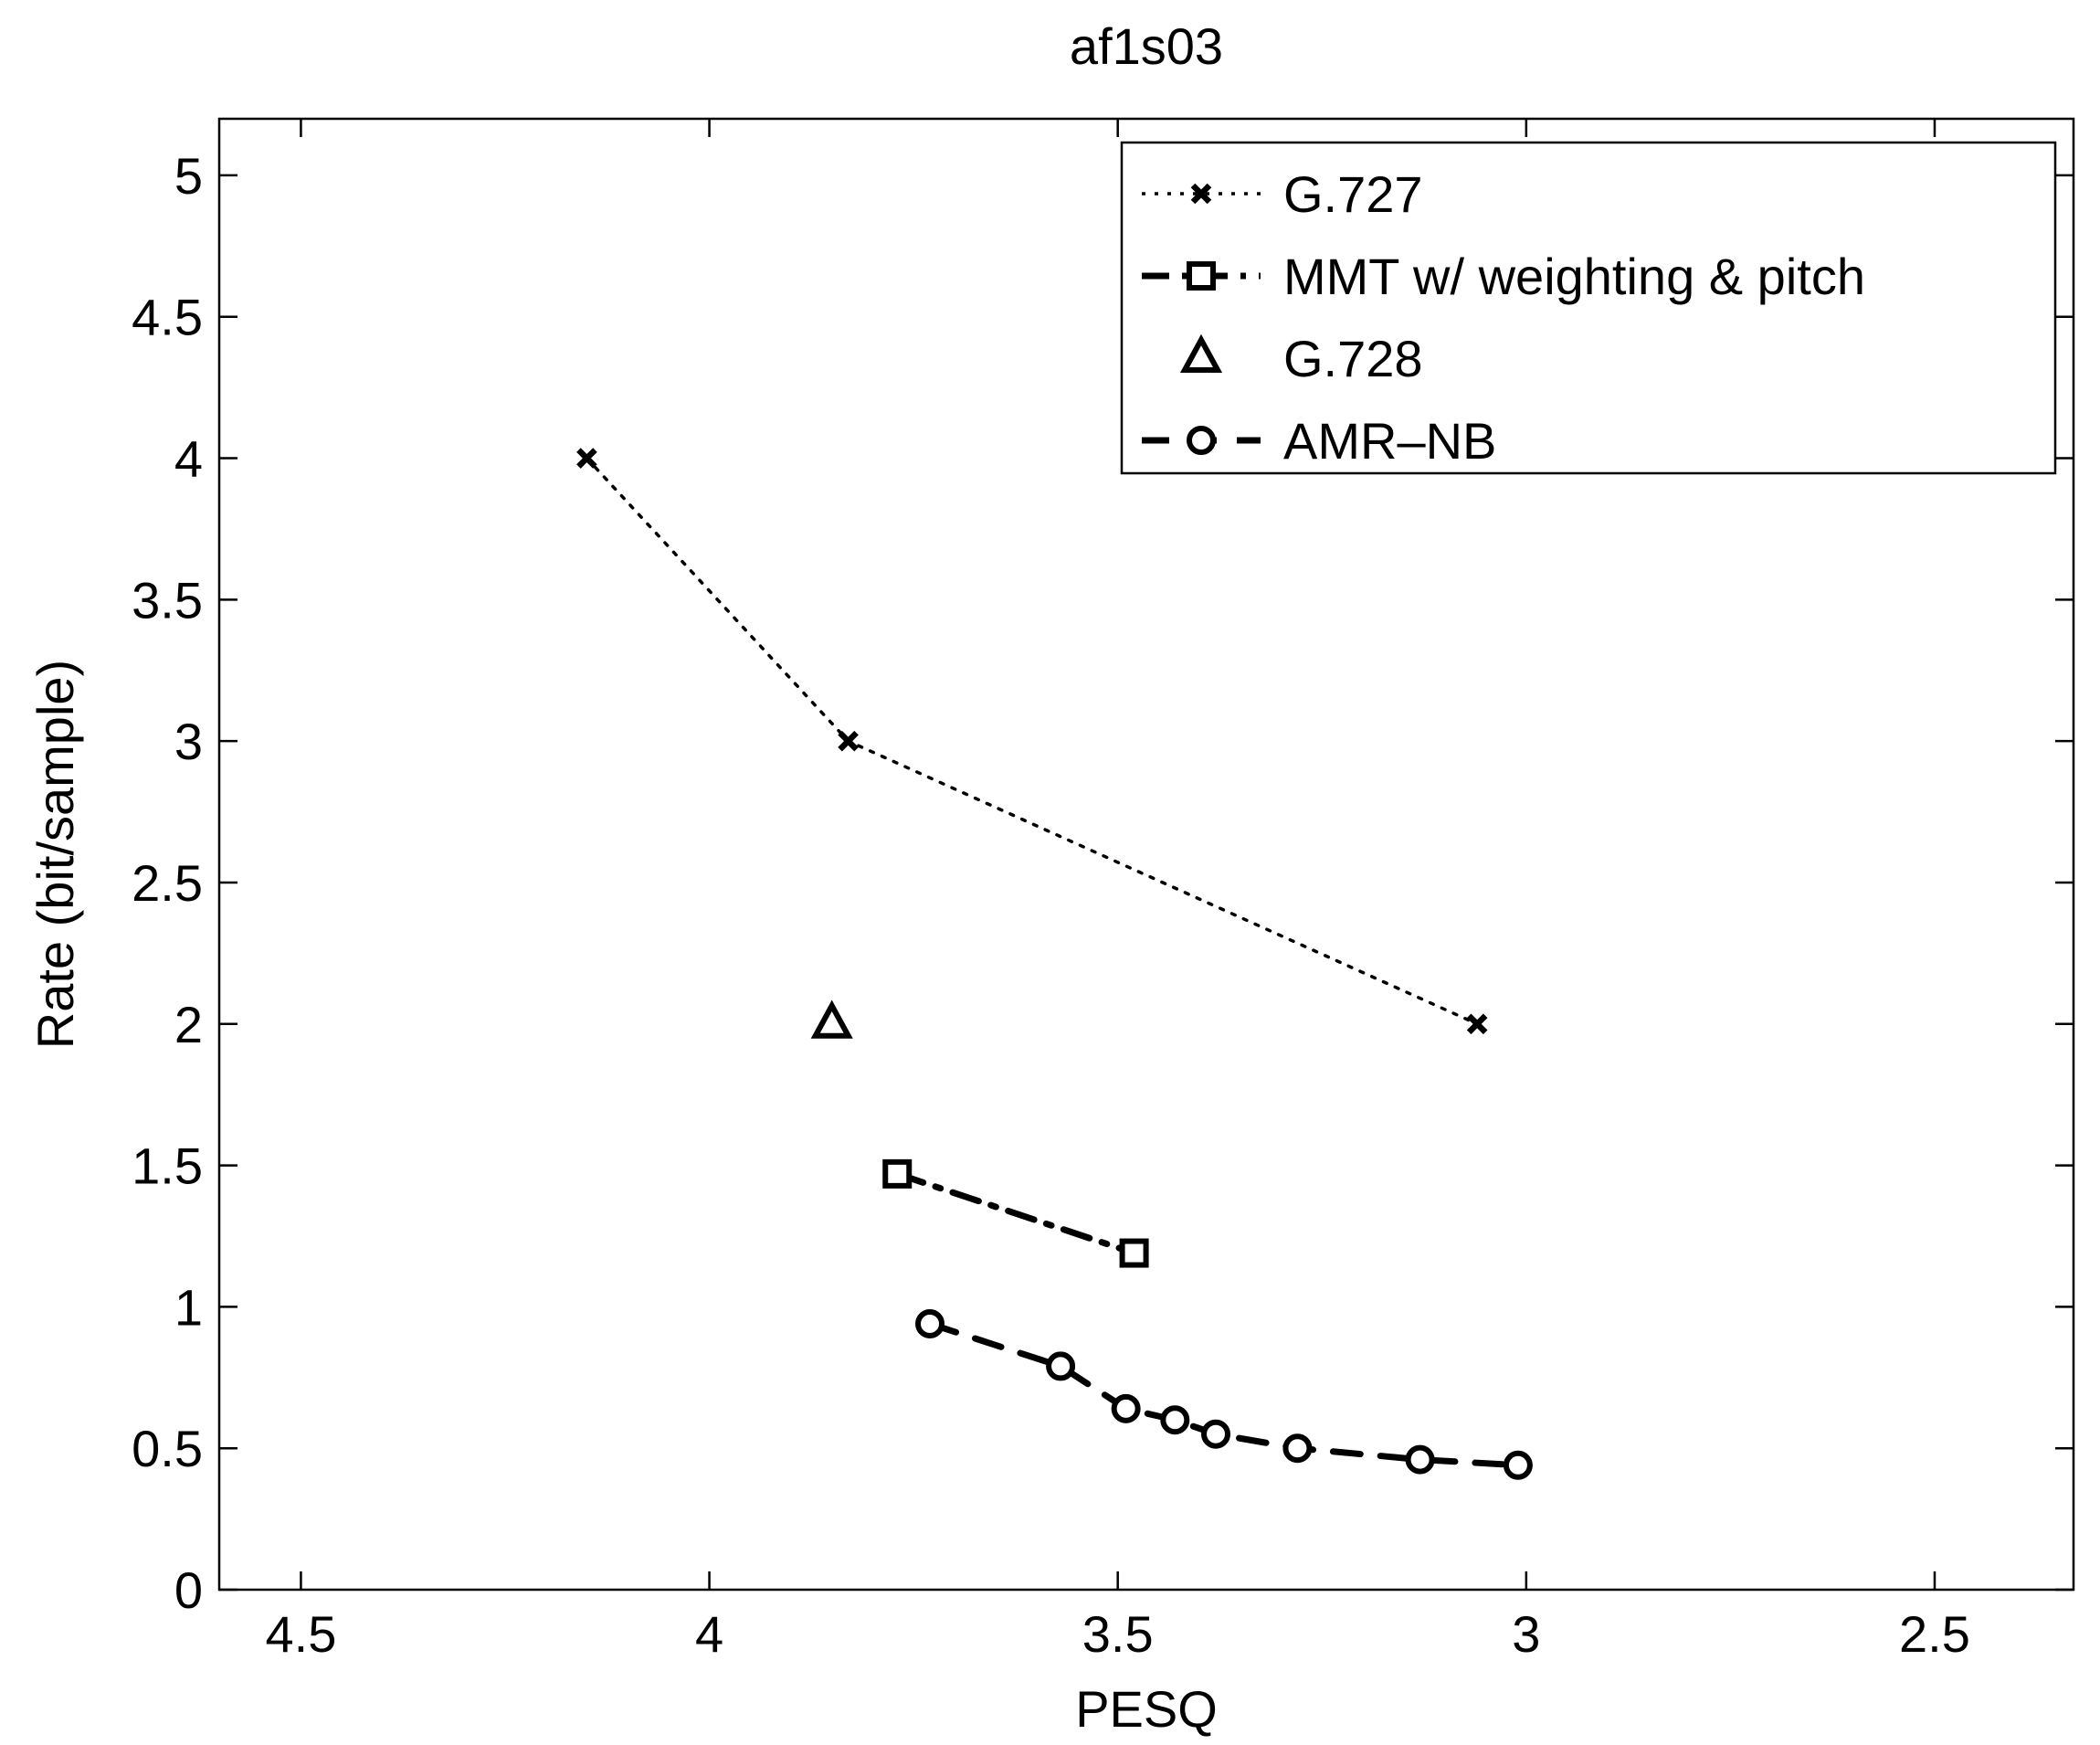 This screenshot has height=1745, width=2100. Describe the element at coordinates (167, 318) in the screenshot. I see `y-tick-label: 4.5` at that location.